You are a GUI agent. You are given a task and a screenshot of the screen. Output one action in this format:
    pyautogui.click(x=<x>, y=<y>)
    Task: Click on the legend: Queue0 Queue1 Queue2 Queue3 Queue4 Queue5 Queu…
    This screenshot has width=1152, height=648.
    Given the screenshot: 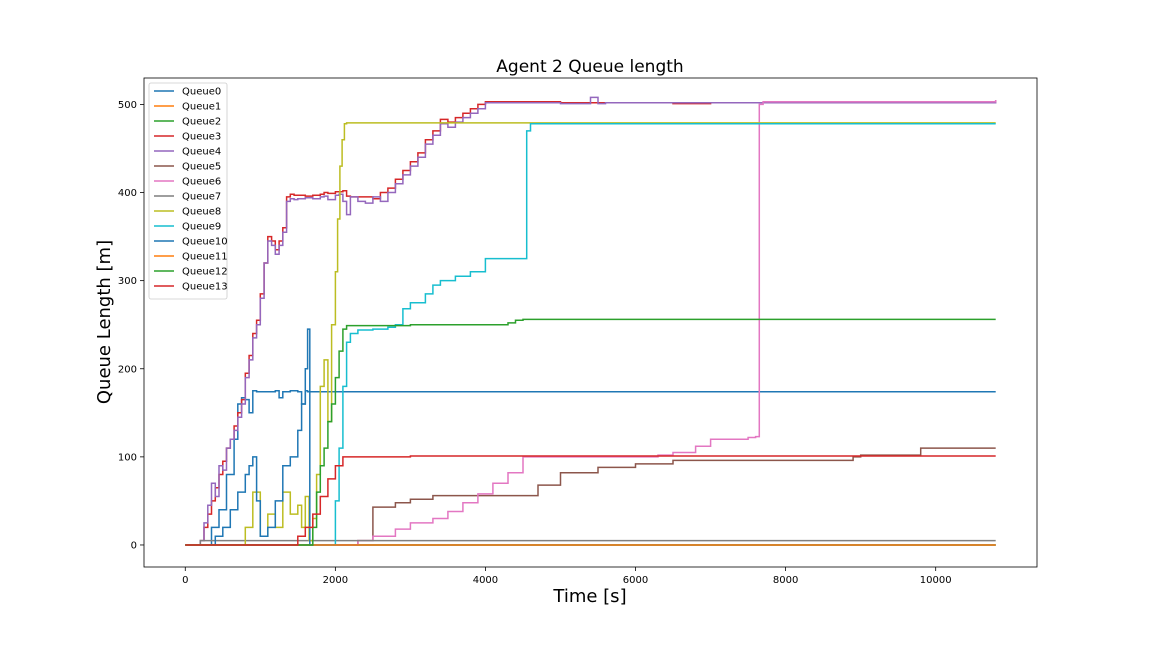 What is the action you would take?
    pyautogui.click(x=188, y=191)
    